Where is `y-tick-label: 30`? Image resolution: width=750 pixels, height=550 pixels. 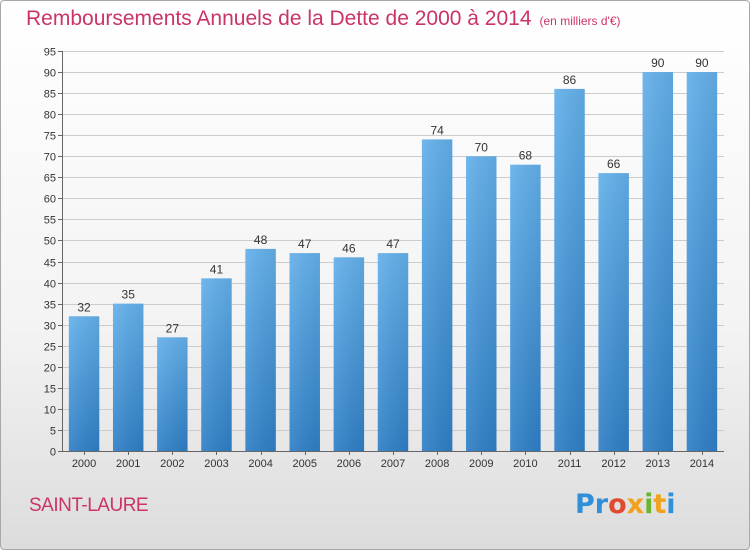 y-tick-label: 30 is located at coordinates (50, 327).